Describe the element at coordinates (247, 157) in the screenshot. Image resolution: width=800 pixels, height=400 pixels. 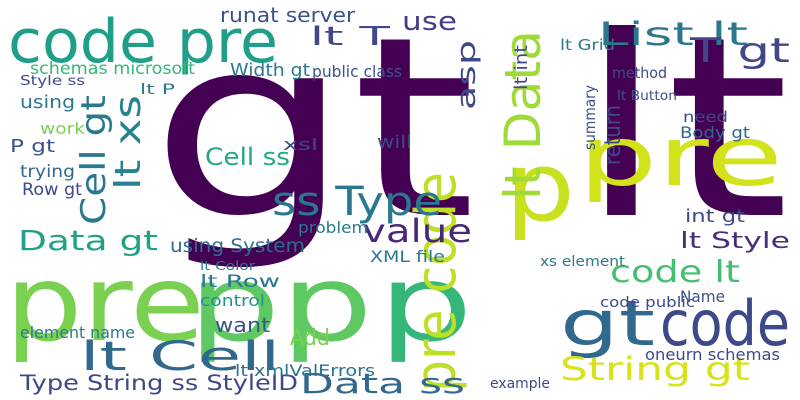
I see `word: Cell ss` at that location.